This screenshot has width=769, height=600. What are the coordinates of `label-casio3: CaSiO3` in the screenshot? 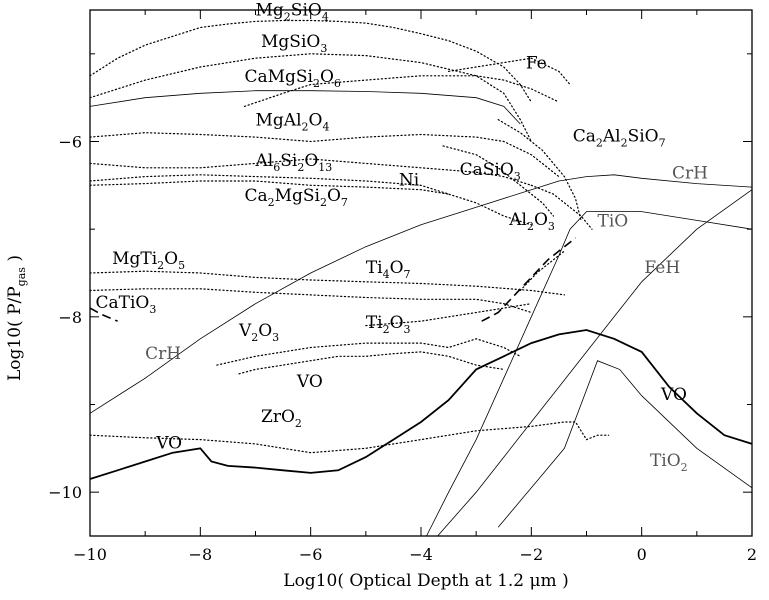 It's located at (490, 171).